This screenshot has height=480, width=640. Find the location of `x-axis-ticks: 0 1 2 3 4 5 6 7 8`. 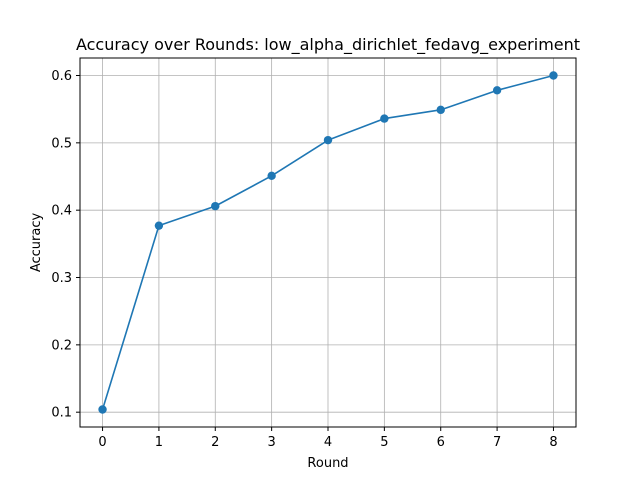

x-axis-ticks: 0 1 2 3 4 5 6 7 8 is located at coordinates (328, 438).